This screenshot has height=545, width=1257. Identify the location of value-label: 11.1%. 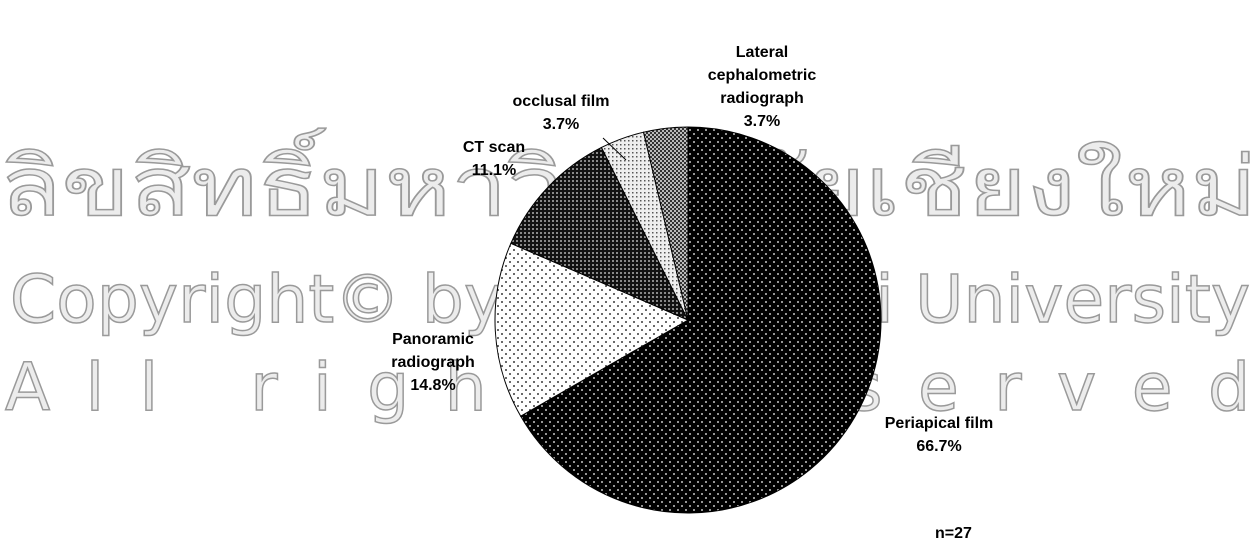
(494, 170).